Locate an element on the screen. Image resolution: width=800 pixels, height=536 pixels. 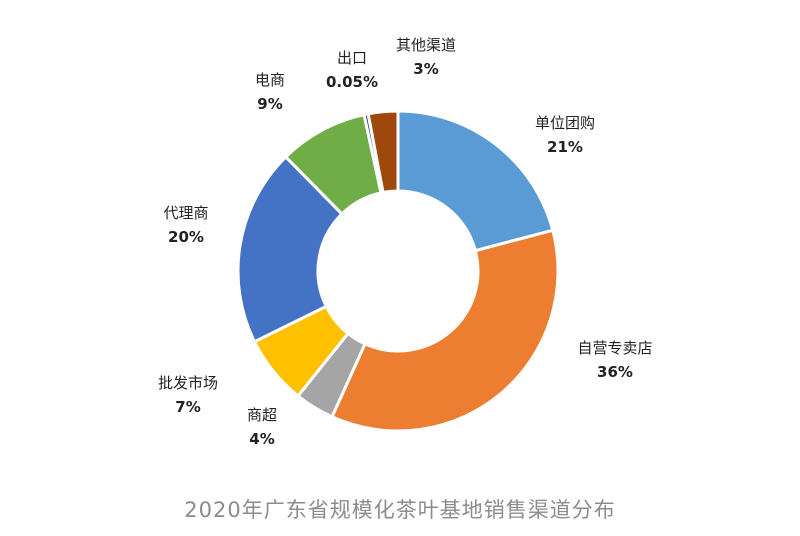
chart-title: 2020年广东省规模化茶叶基地销售渠道分布 is located at coordinates (400, 510).